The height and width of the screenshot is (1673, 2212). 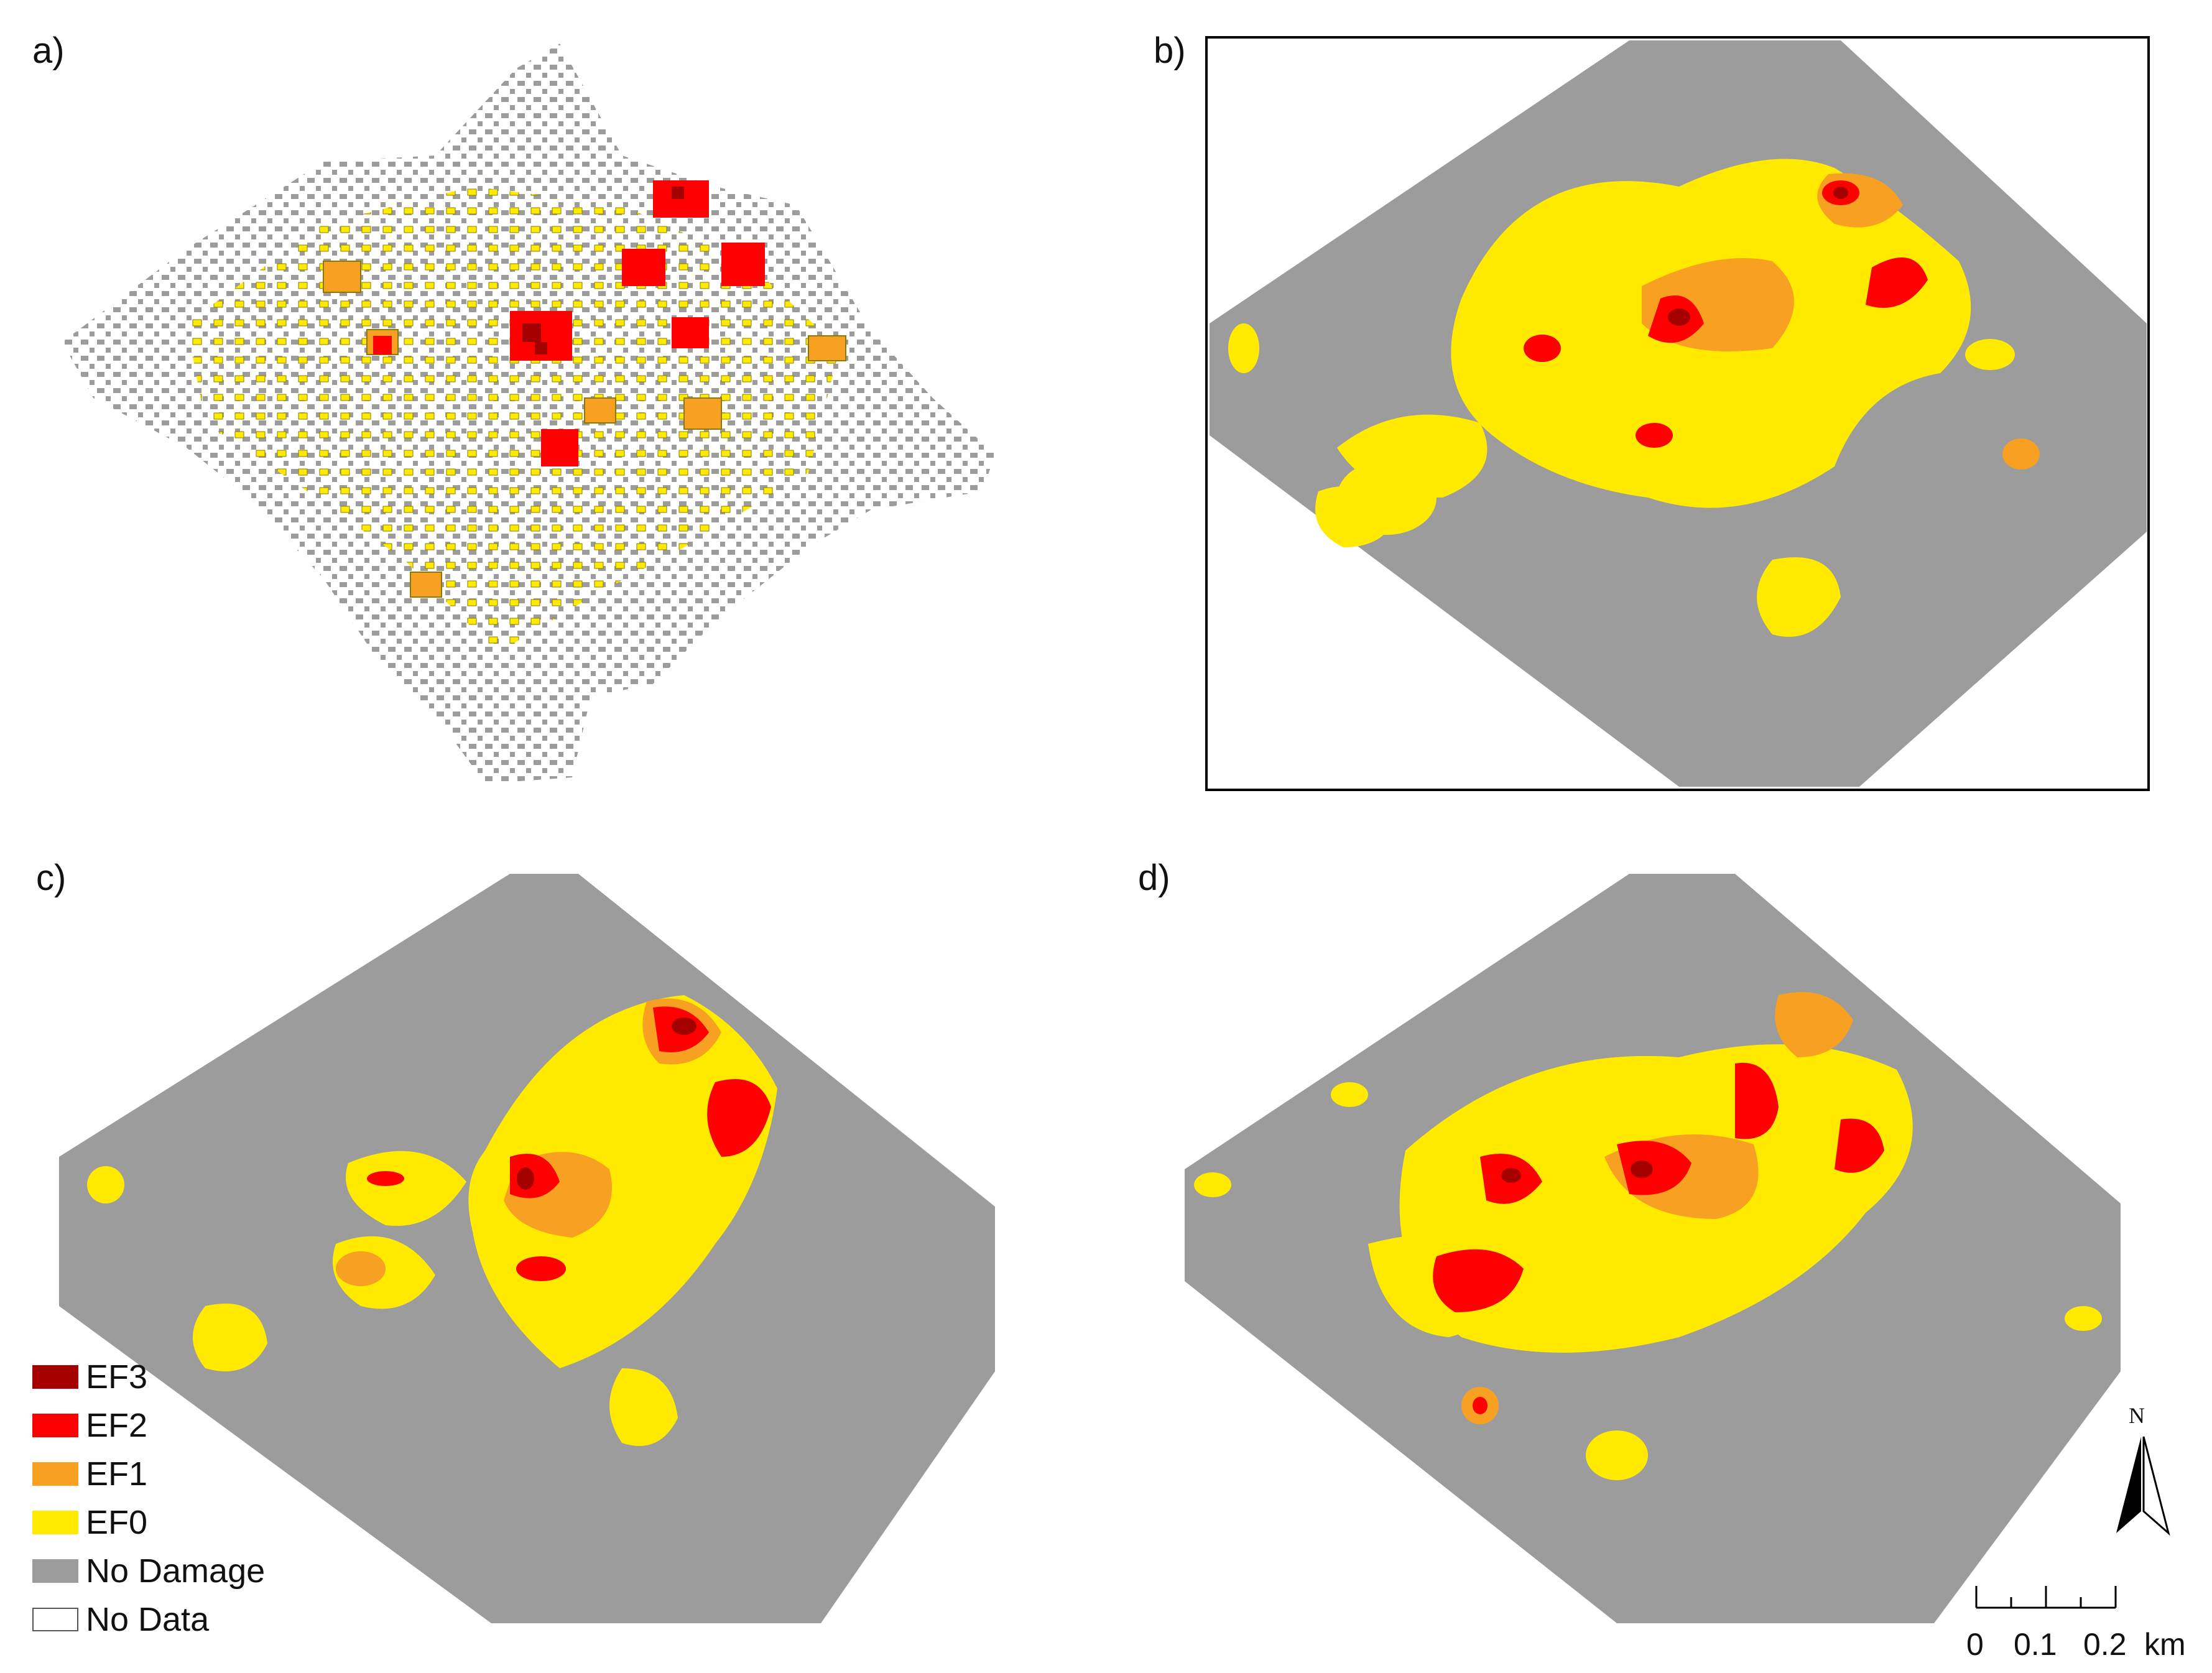 I want to click on panel-a-label: a), so click(x=48, y=50).